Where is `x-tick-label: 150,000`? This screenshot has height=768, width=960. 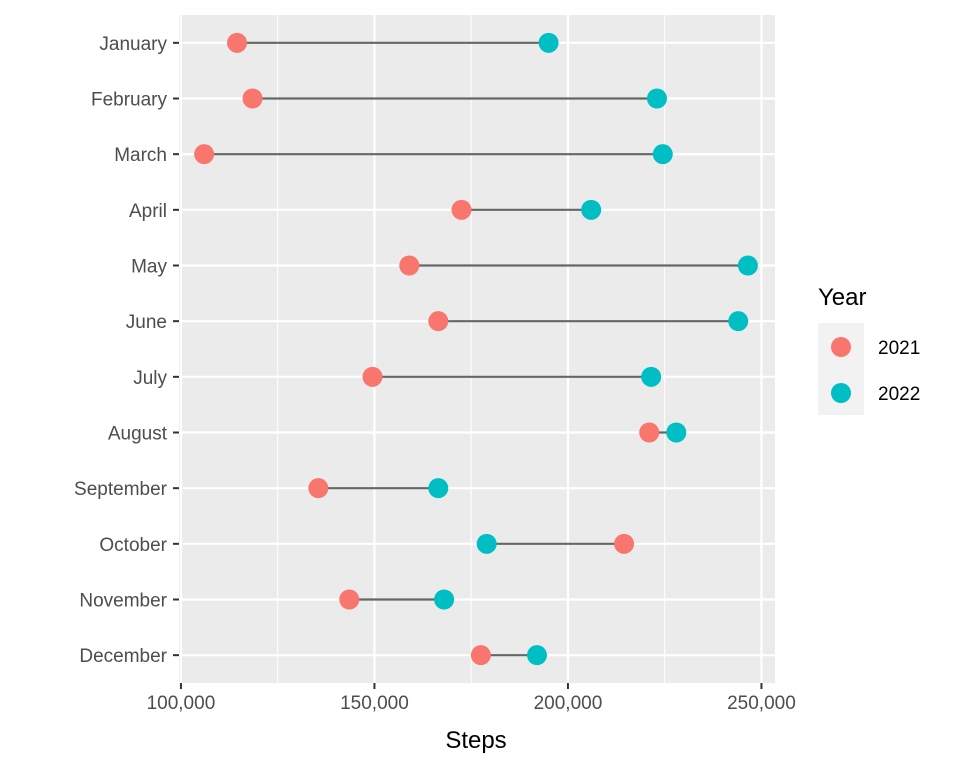
x-tick-label: 150,000 is located at coordinates (374, 703).